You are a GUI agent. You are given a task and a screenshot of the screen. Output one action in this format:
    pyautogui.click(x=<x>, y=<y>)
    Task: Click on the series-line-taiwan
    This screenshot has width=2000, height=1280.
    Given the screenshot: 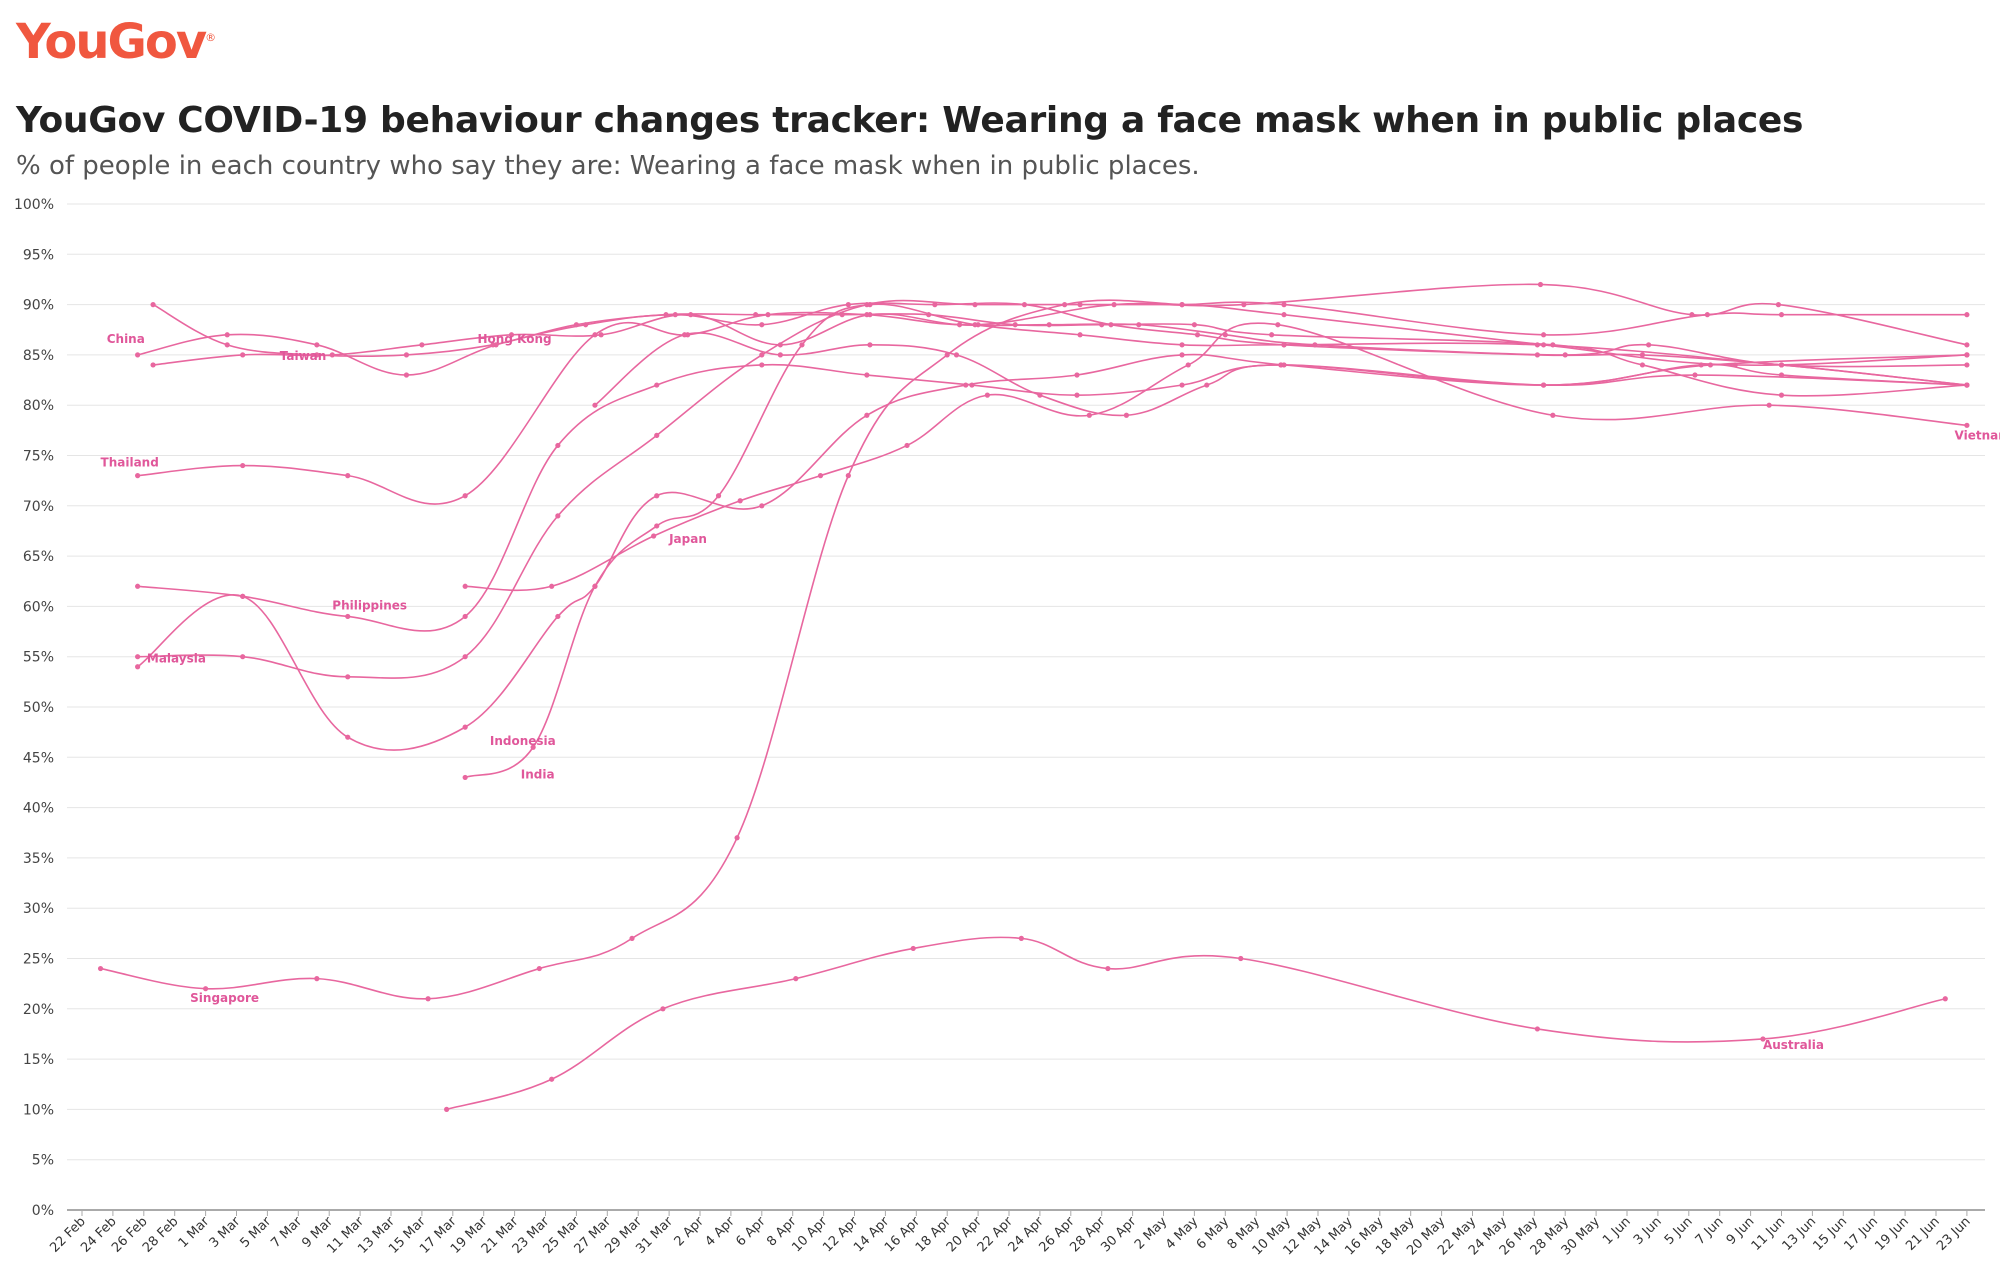 What is the action you would take?
    pyautogui.click(x=1059, y=340)
    